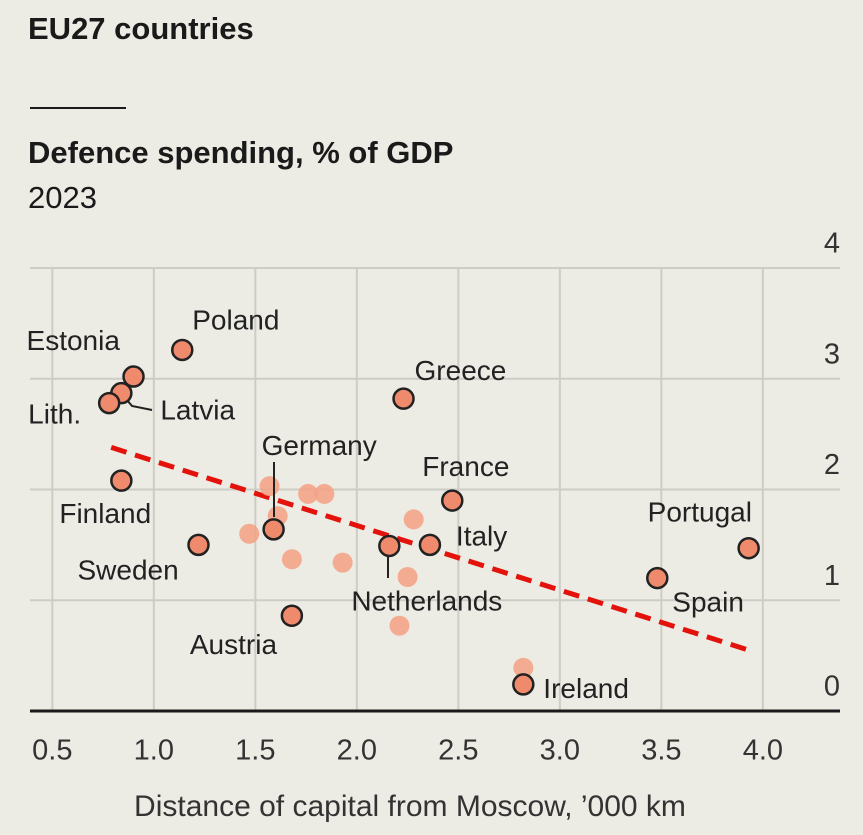 This screenshot has width=863, height=835. Describe the element at coordinates (105, 513) in the screenshot. I see `point-label: Finland` at that location.